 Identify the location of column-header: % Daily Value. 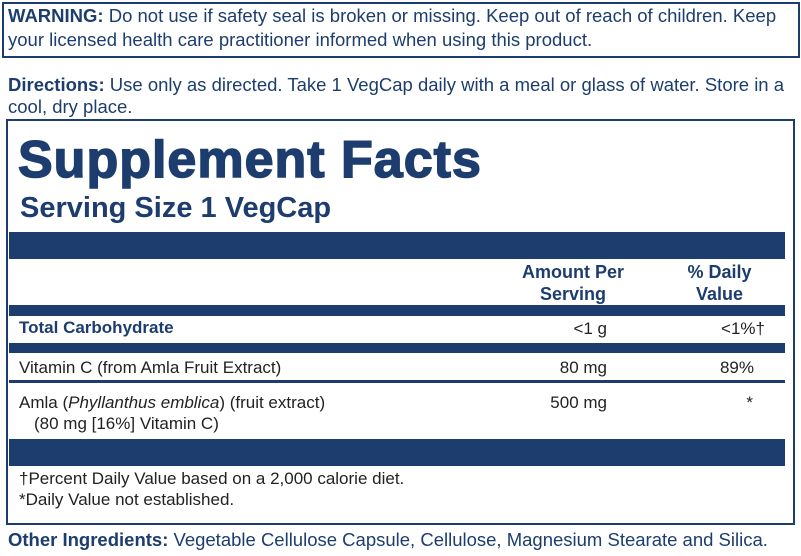
(719, 283).